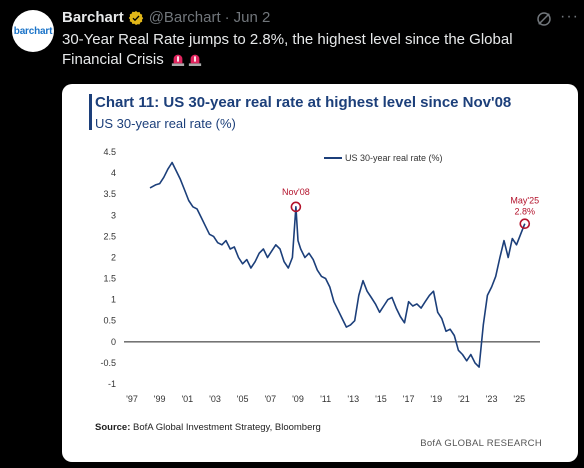 The image size is (584, 468). Describe the element at coordinates (184, 17) in the screenshot. I see `author-handle: @Barchart` at that location.